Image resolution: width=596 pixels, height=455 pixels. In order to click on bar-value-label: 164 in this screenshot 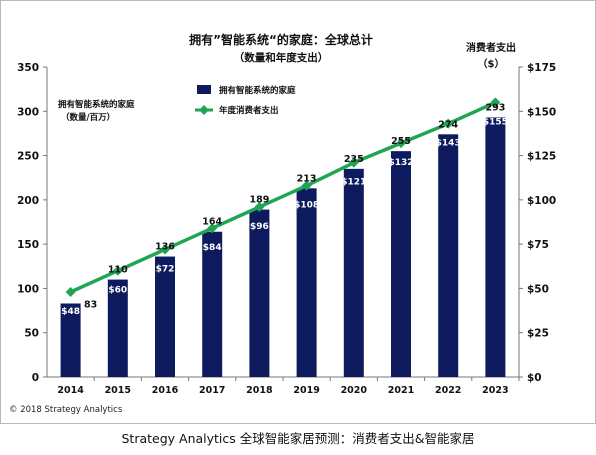, I will do `click(212, 222)`.